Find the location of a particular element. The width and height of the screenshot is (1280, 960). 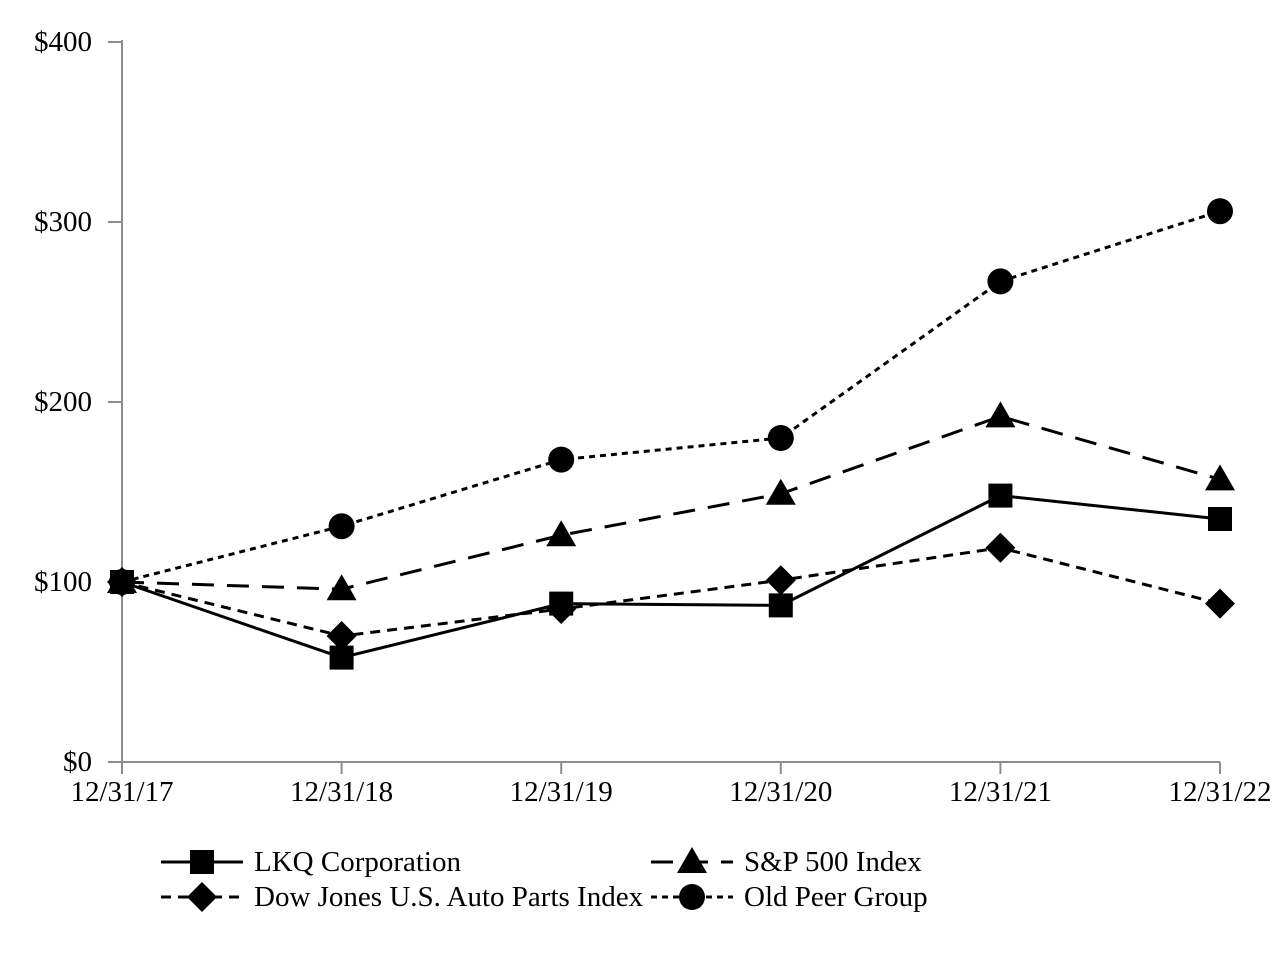

x-axis-tick-label: 12/31/17 is located at coordinates (122, 792).